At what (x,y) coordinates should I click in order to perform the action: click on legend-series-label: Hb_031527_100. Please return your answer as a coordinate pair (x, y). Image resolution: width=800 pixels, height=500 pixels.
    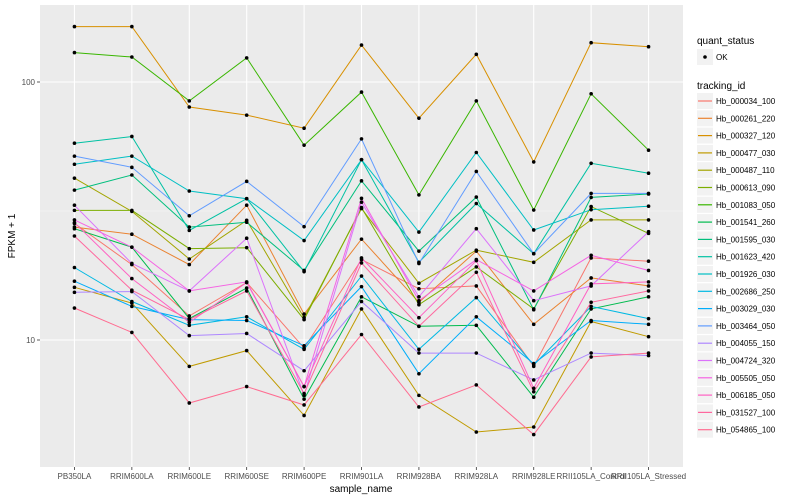
    Looking at the image, I should click on (746, 412).